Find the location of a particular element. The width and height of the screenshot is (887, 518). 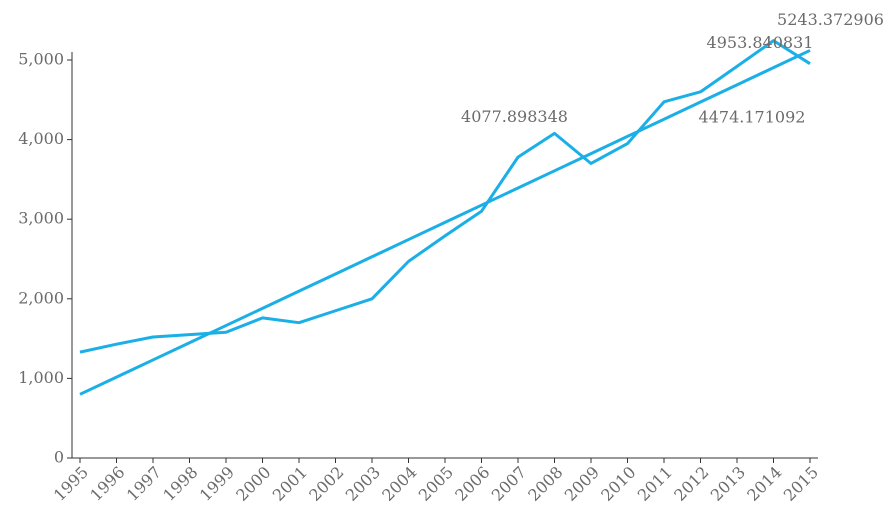

x-tick-label: 2002 is located at coordinates (326, 484).